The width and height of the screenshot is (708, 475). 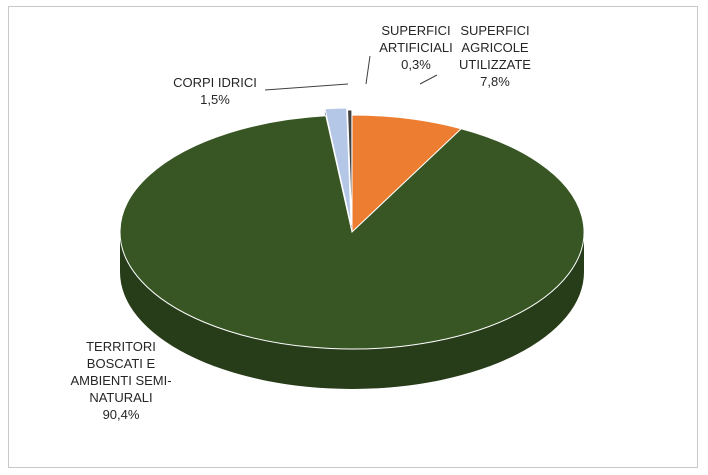 What do you see at coordinates (416, 47) in the screenshot?
I see `label-superfici-artificiali: SUPERFICI ARTIFICIALI 0,3%` at bounding box center [416, 47].